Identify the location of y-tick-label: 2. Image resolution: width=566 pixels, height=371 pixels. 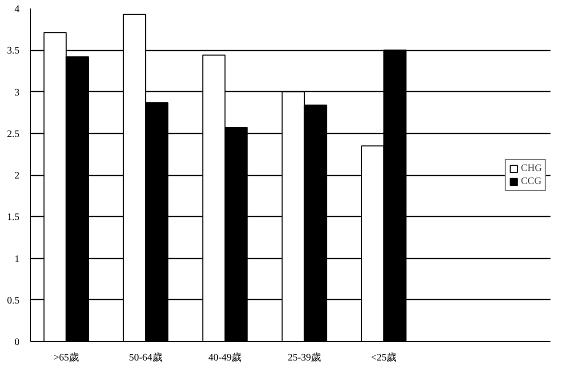
(17, 176).